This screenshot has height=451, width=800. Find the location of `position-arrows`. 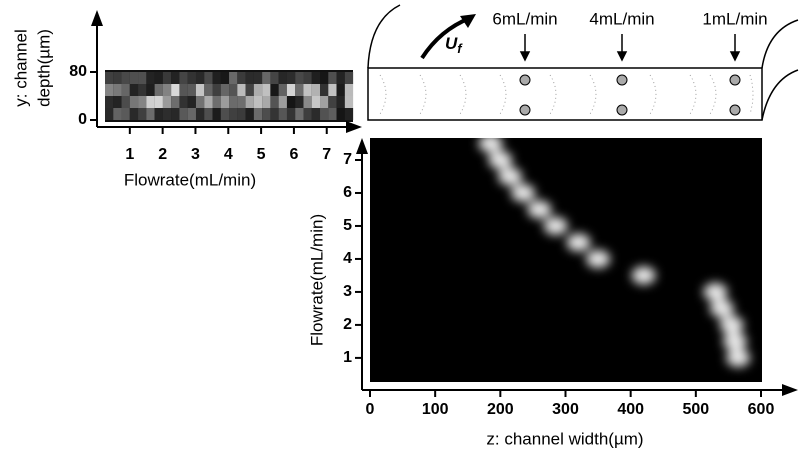

position-arrows is located at coordinates (630, 48).